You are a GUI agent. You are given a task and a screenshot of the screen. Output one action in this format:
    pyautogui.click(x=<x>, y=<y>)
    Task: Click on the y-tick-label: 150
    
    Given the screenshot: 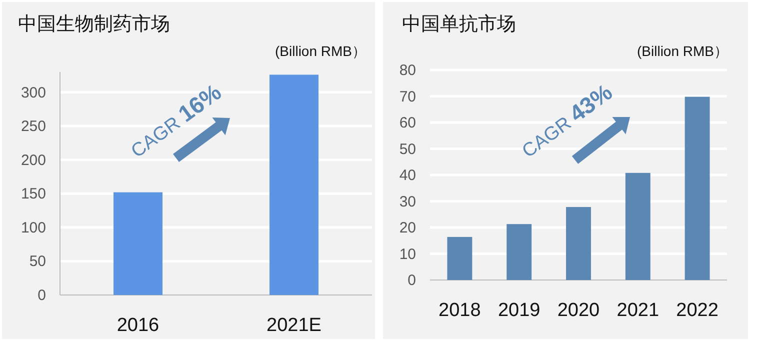 What is the action you would take?
    pyautogui.click(x=33, y=194)
    